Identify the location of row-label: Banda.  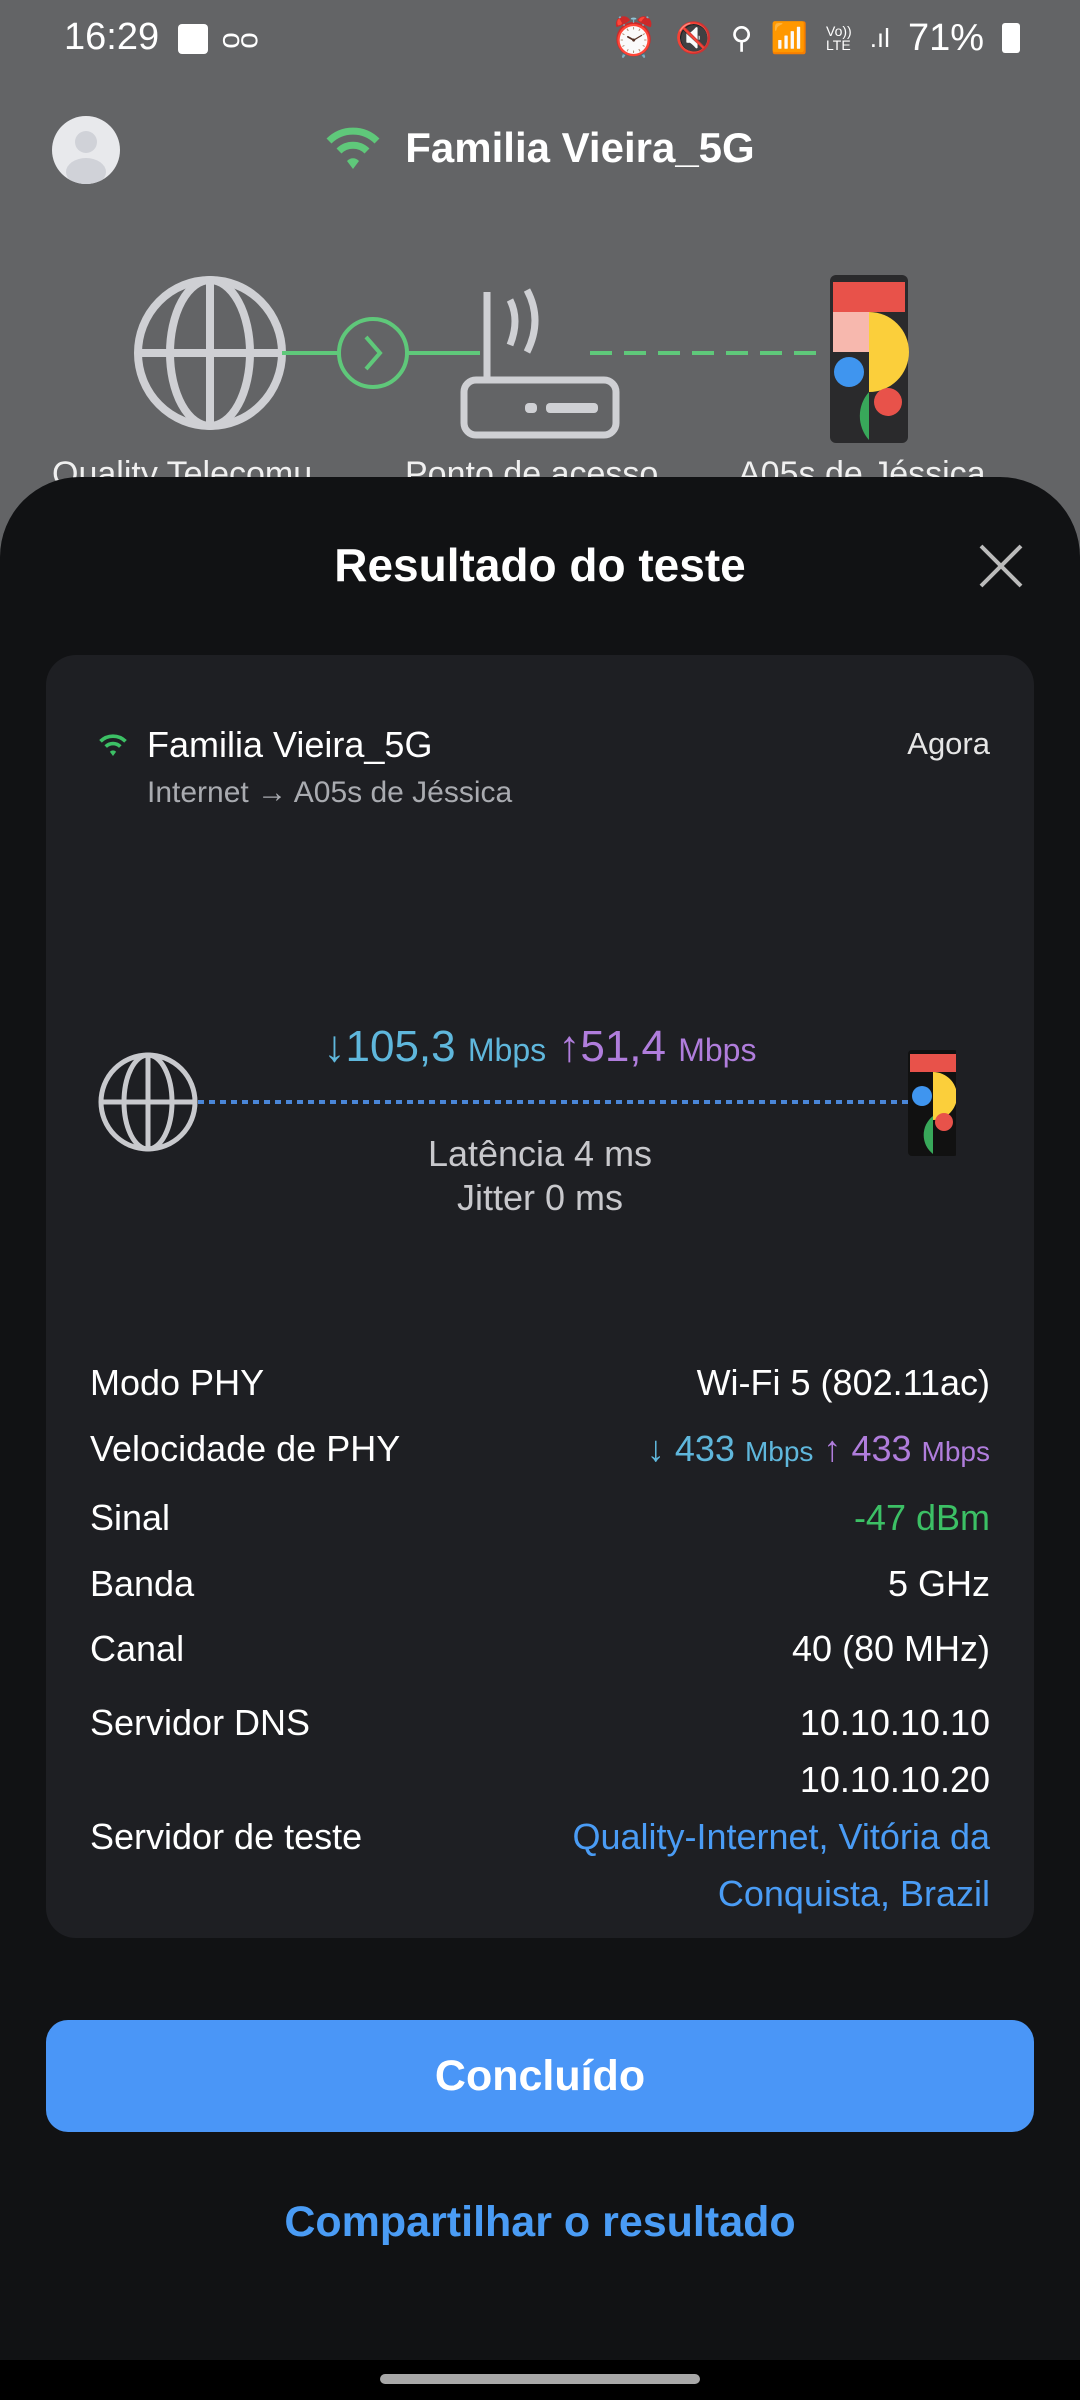
(142, 1583).